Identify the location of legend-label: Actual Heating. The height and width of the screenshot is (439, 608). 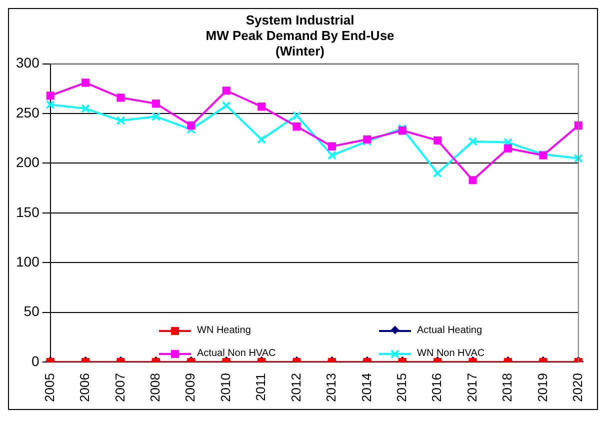
(449, 330).